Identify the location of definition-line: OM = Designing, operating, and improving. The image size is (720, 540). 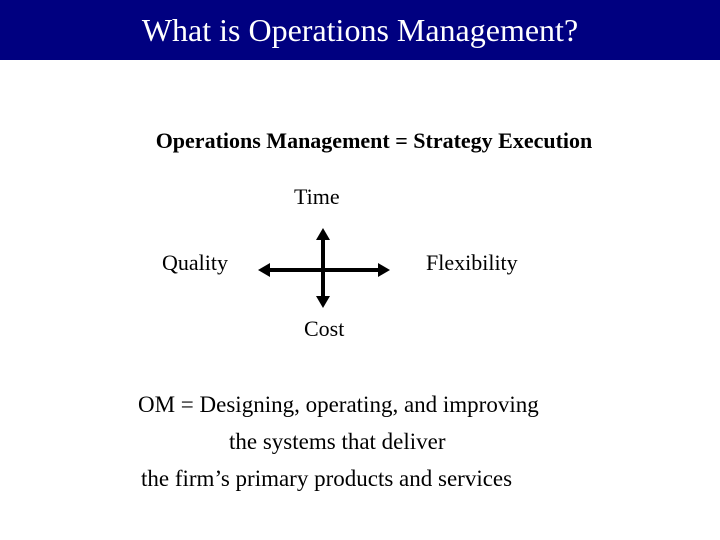
(338, 404).